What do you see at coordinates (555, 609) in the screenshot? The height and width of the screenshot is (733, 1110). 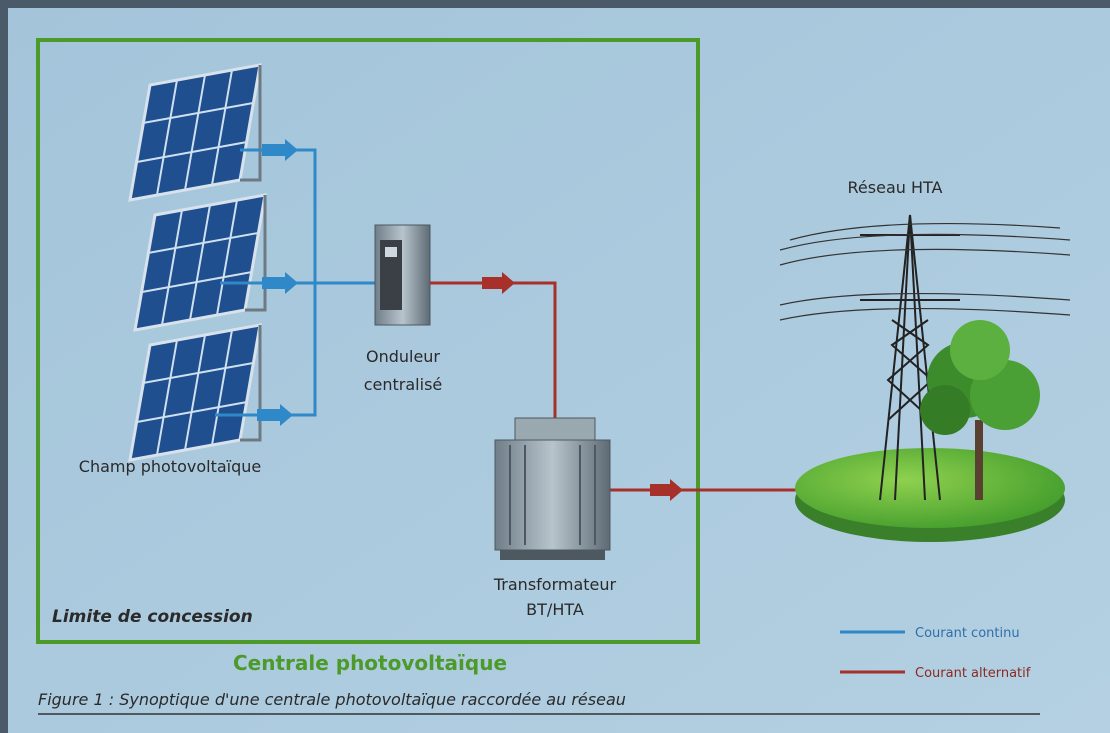 I see `transformer-label: BT/HTA` at bounding box center [555, 609].